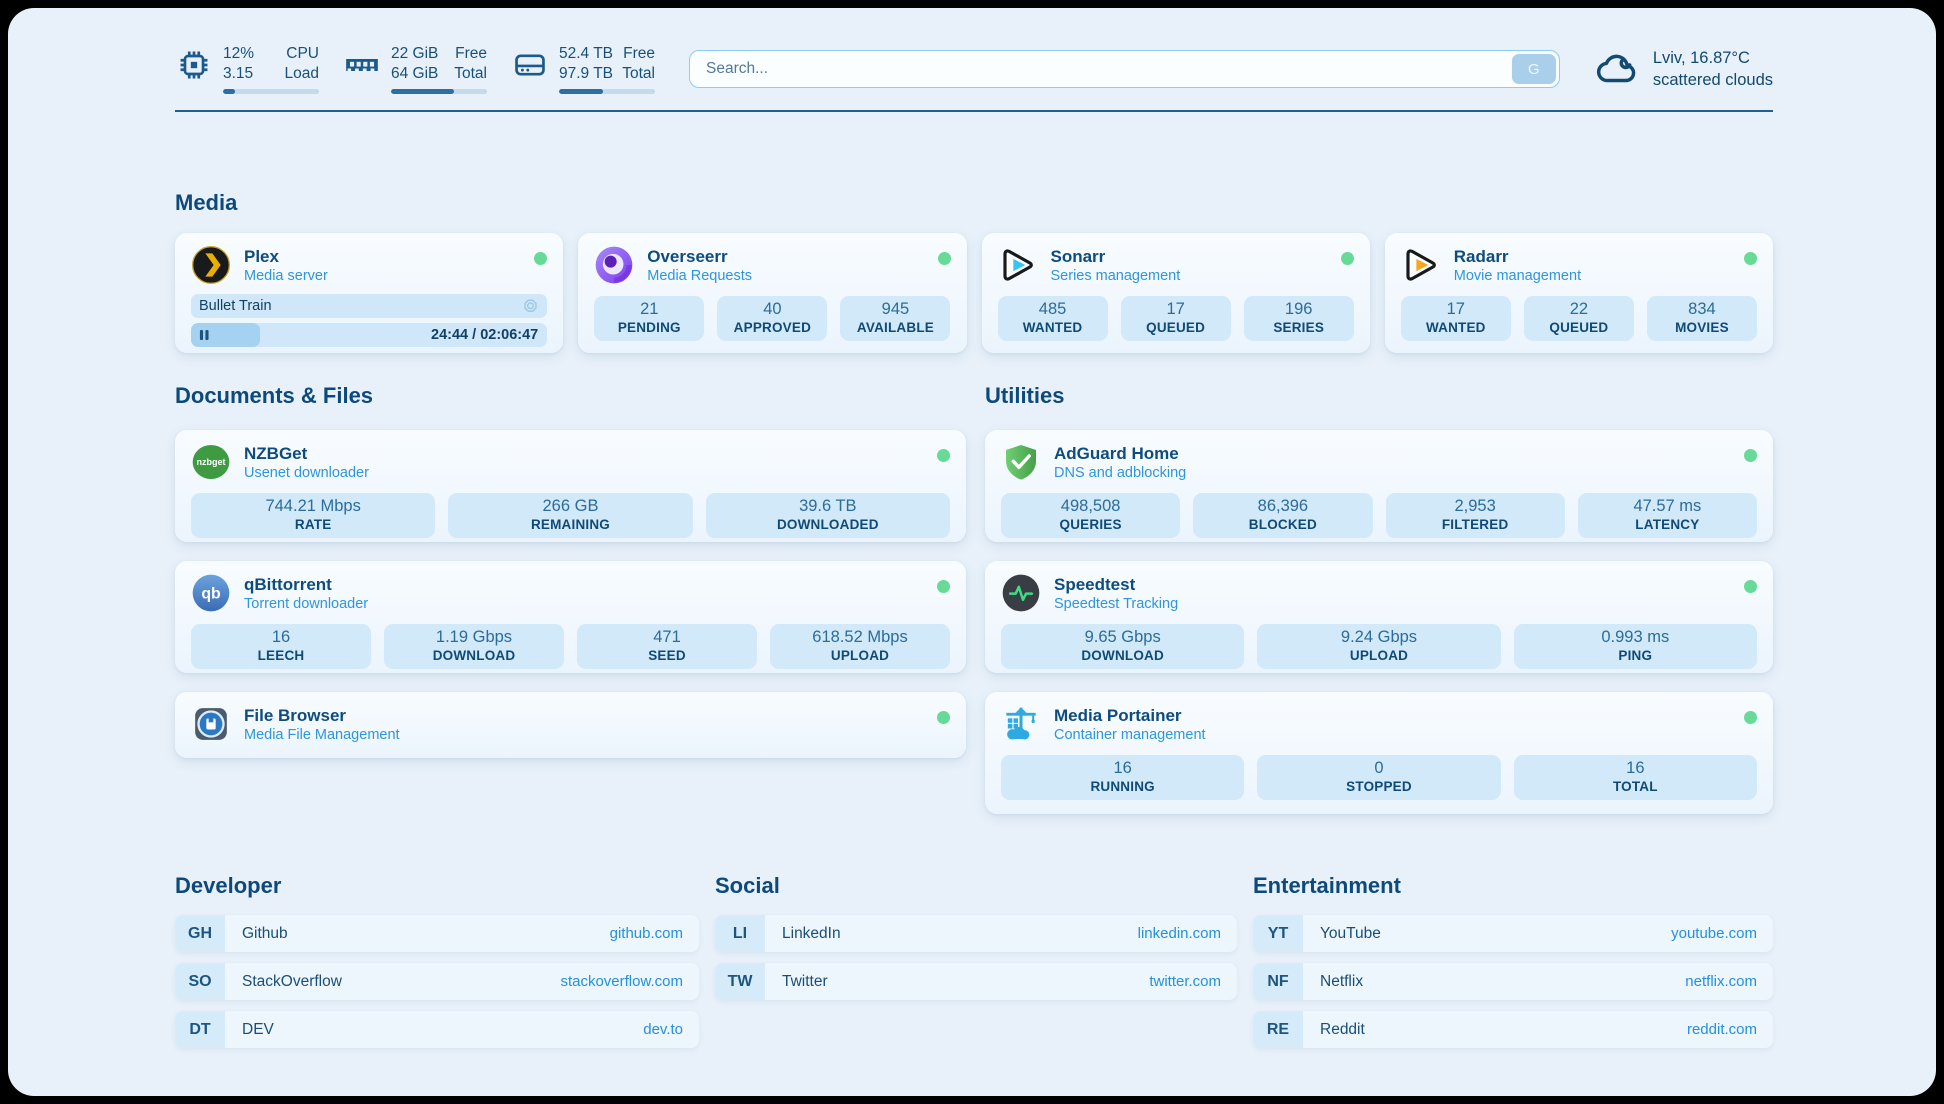 Image resolution: width=1944 pixels, height=1104 pixels. I want to click on playback-progress-bar: 24:44 / 02:06:47, so click(369, 335).